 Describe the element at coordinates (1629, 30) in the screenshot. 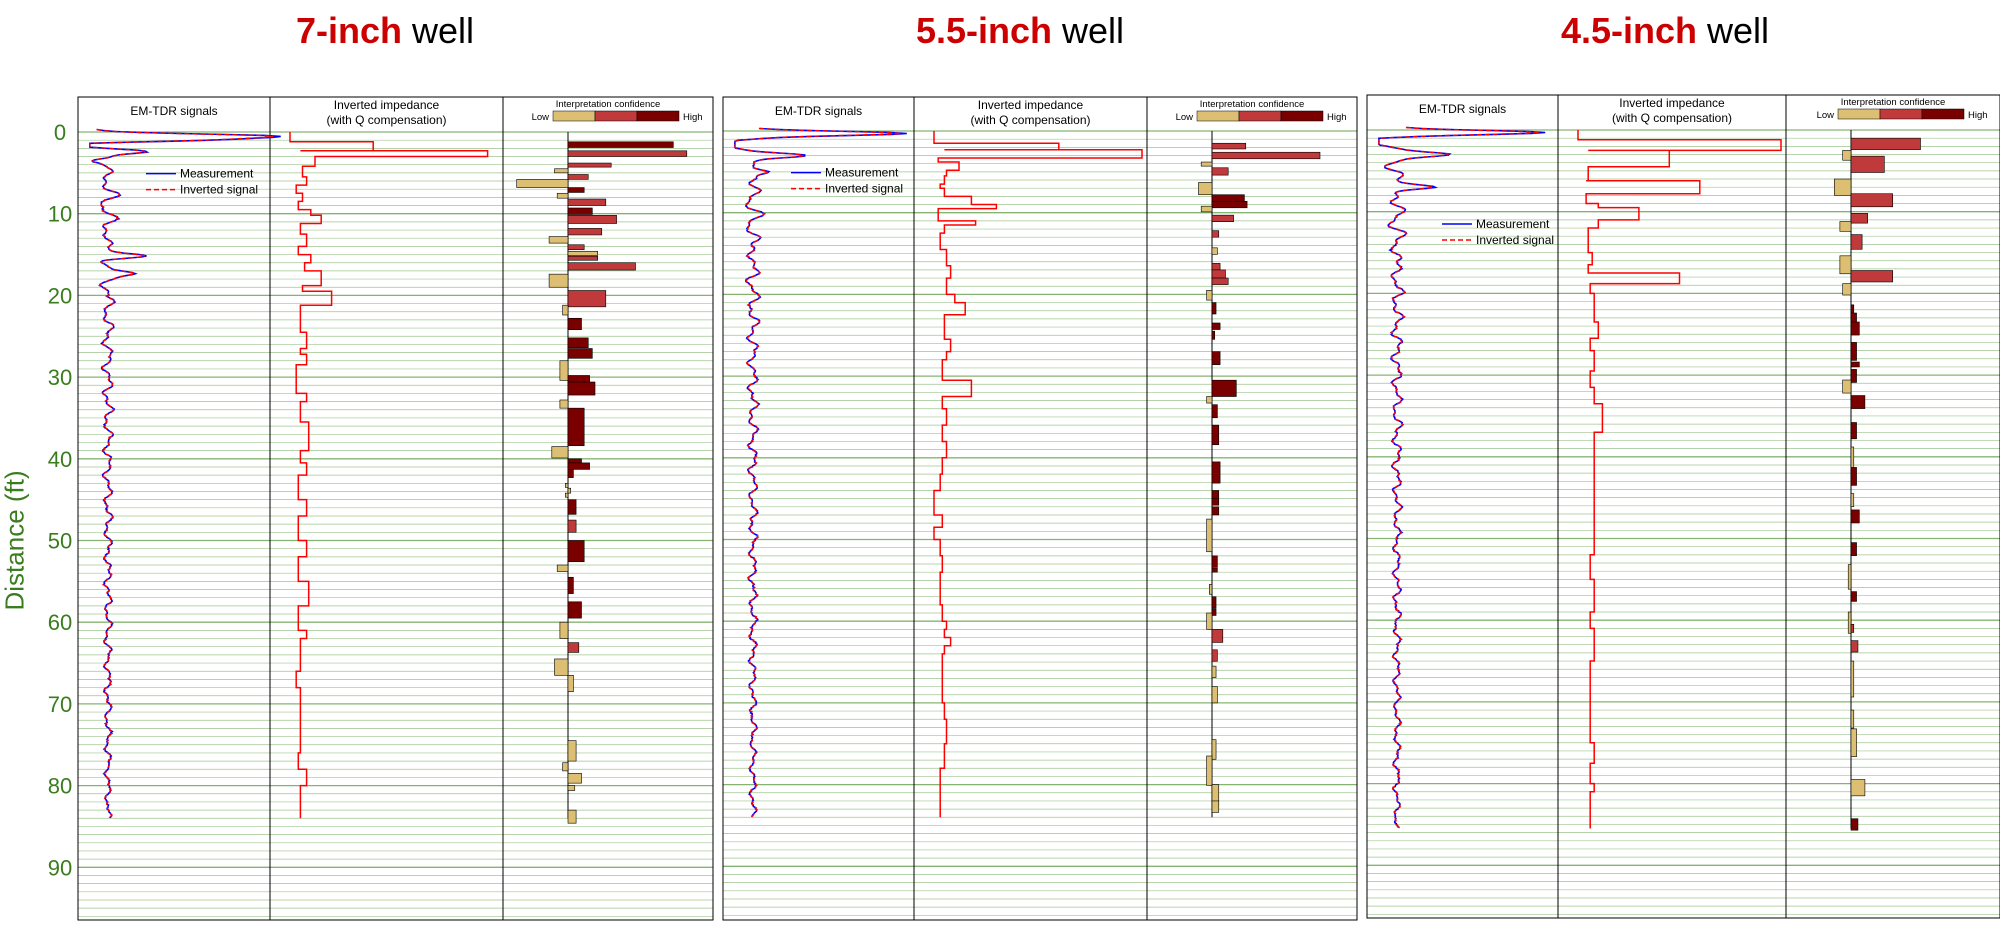

I see `well-size-label: 4.5-inch` at that location.